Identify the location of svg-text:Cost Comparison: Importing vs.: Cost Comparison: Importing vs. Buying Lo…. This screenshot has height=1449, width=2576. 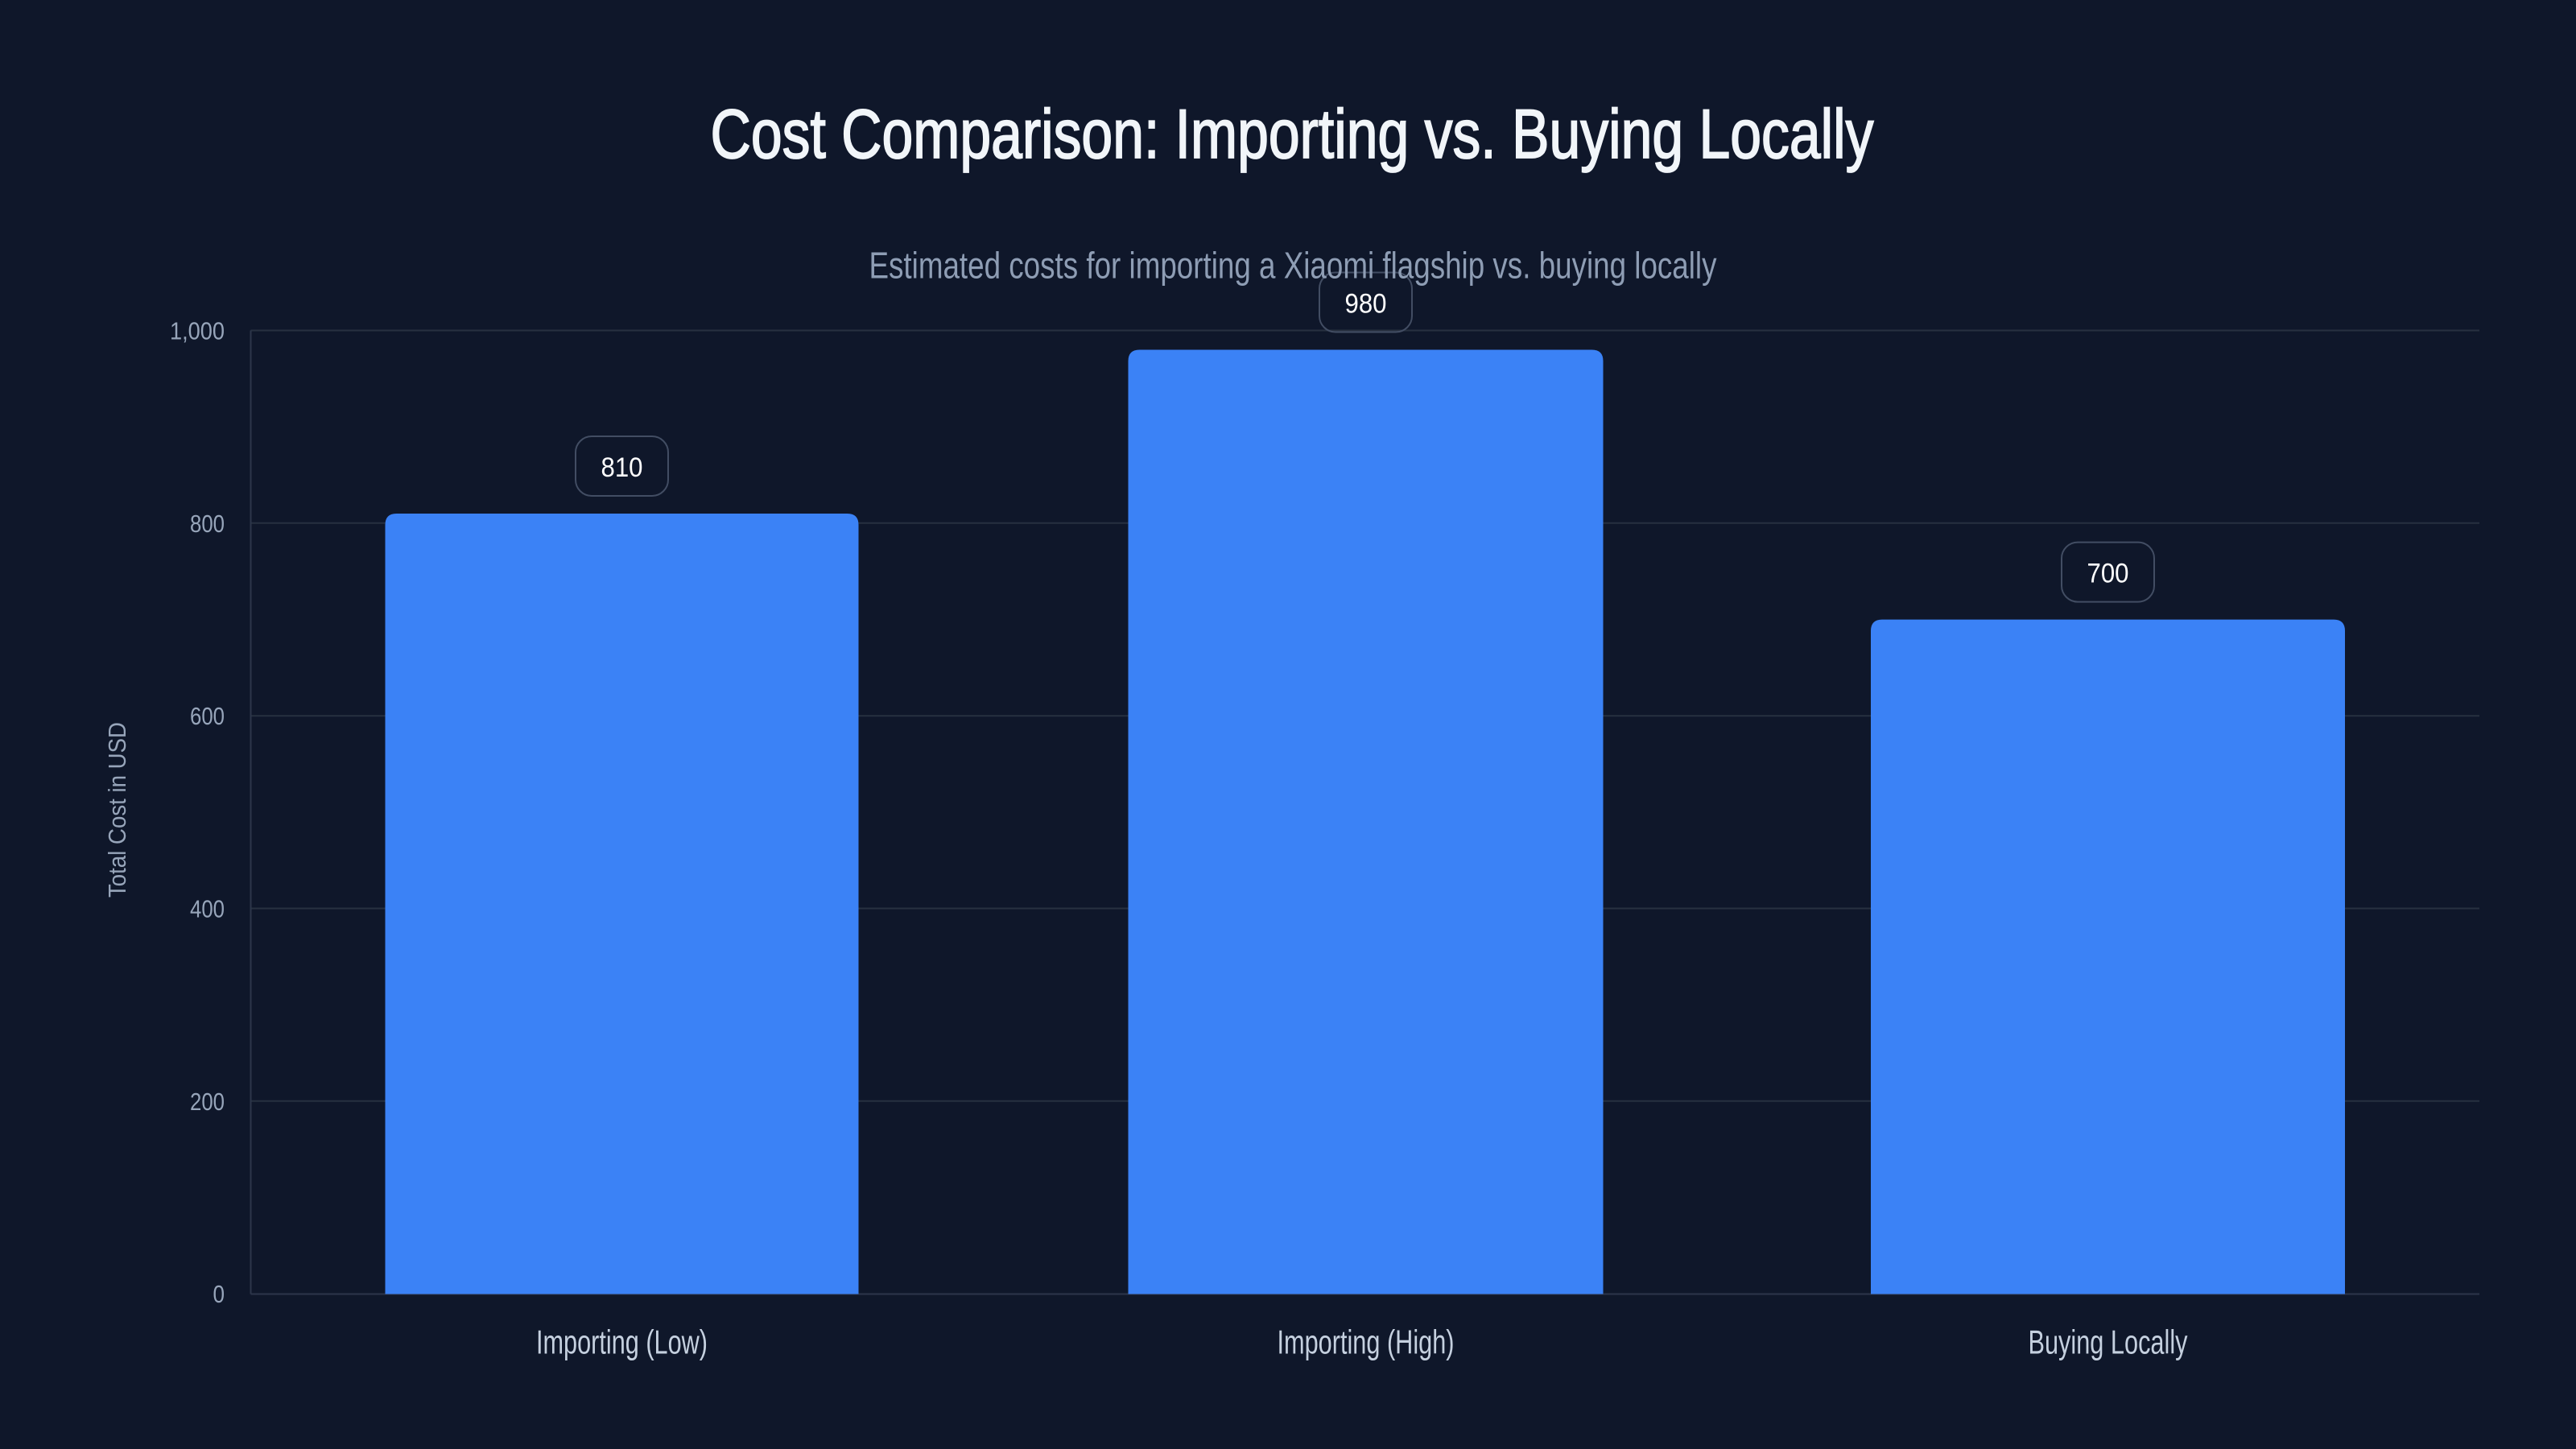
(1292, 134).